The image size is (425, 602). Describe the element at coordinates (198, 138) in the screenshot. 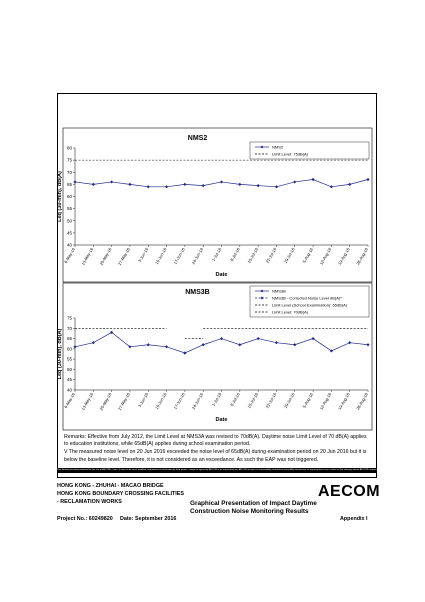

I see `chart-title: NMS2` at that location.